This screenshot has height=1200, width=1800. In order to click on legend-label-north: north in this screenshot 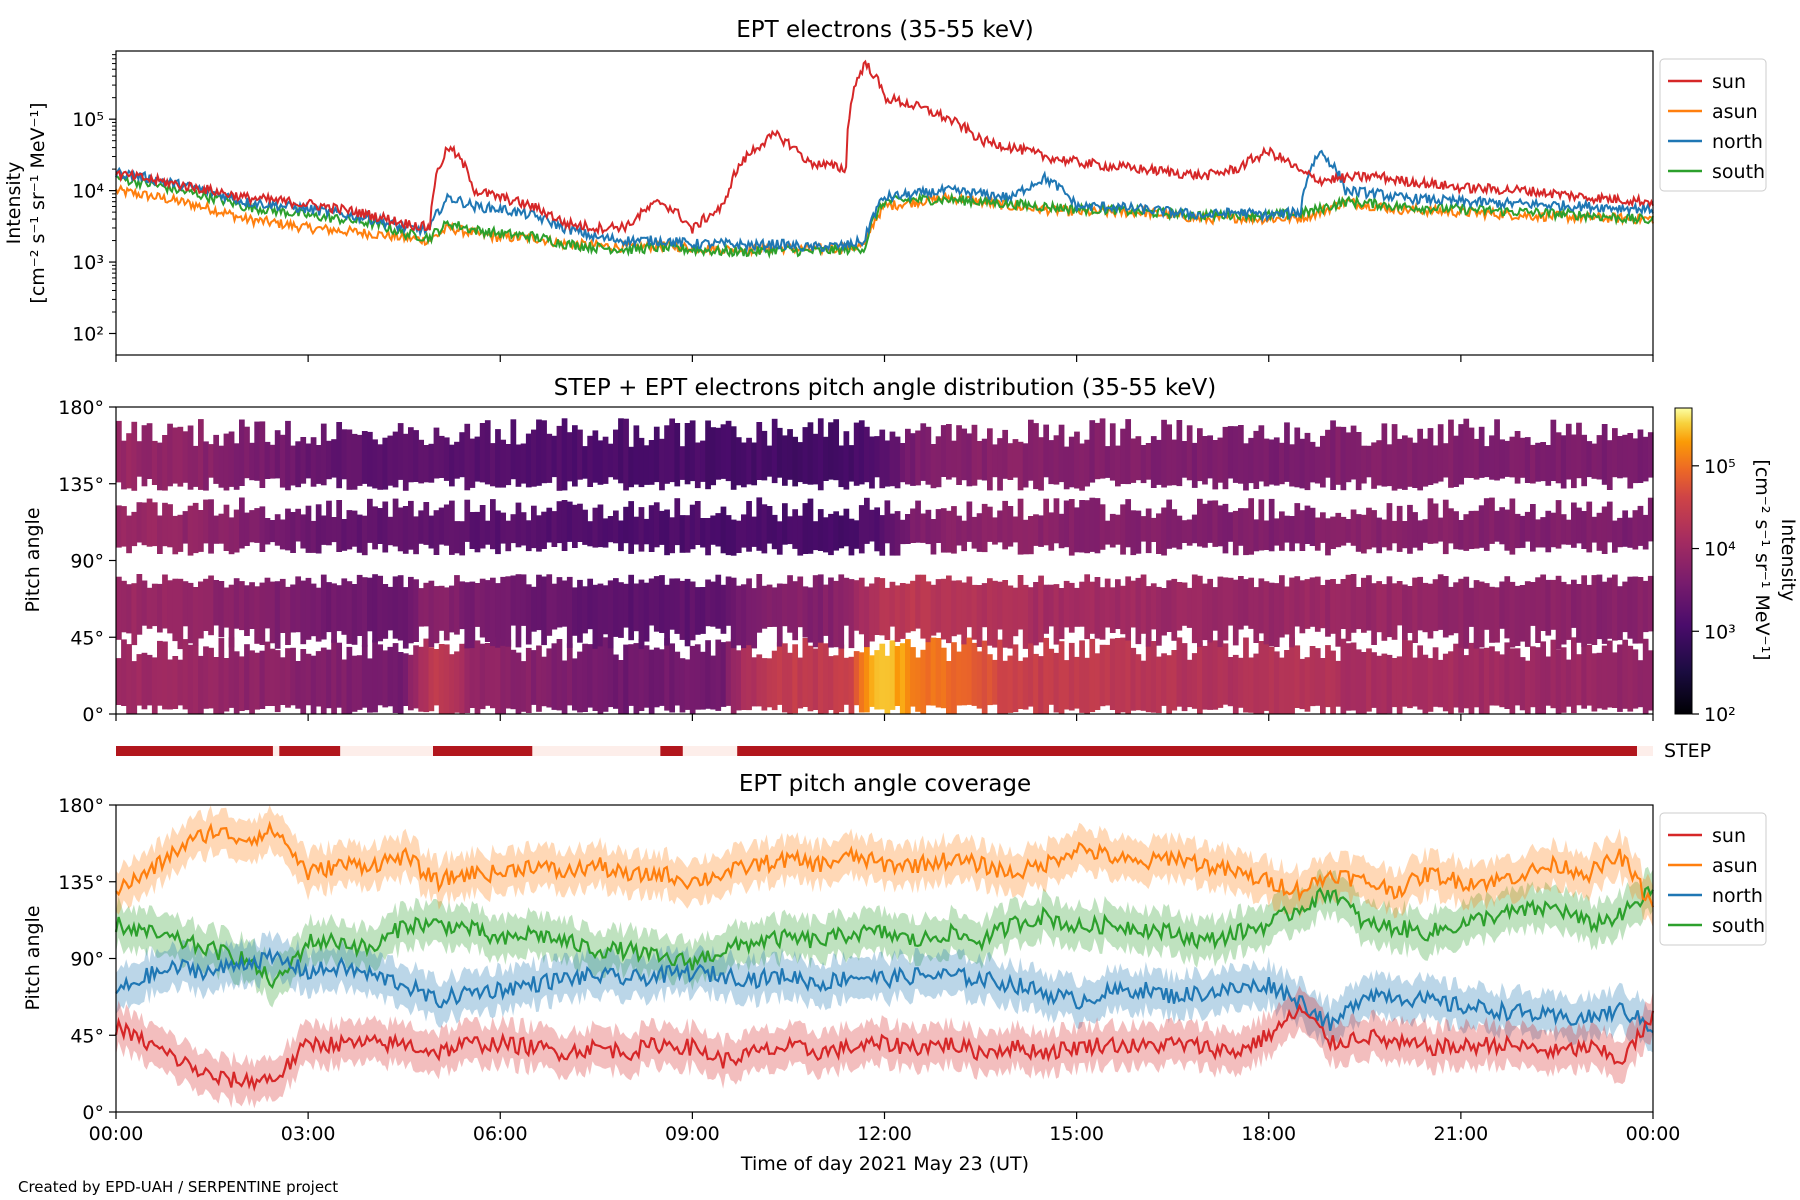, I will do `click(1737, 896)`.